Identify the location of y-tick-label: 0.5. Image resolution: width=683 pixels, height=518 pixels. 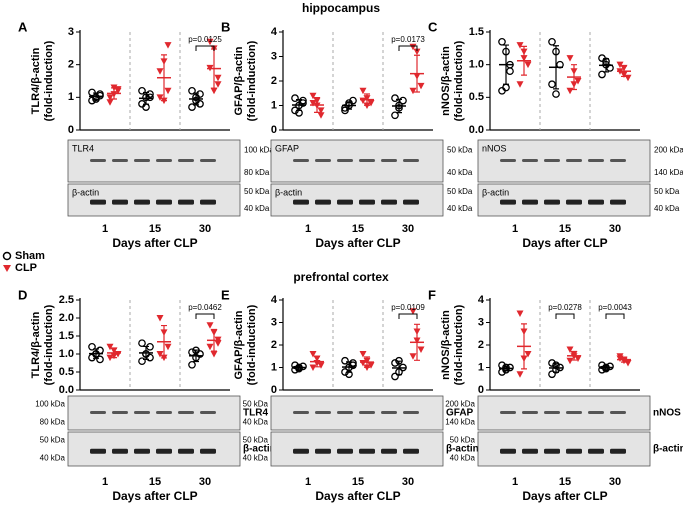
(66, 372).